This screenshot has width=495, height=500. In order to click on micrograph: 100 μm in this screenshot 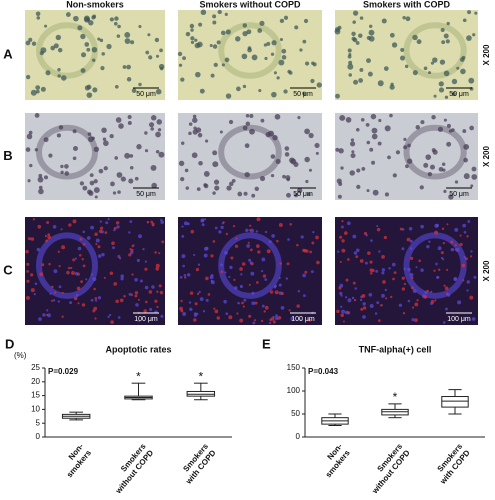, I will do `click(406, 271)`.